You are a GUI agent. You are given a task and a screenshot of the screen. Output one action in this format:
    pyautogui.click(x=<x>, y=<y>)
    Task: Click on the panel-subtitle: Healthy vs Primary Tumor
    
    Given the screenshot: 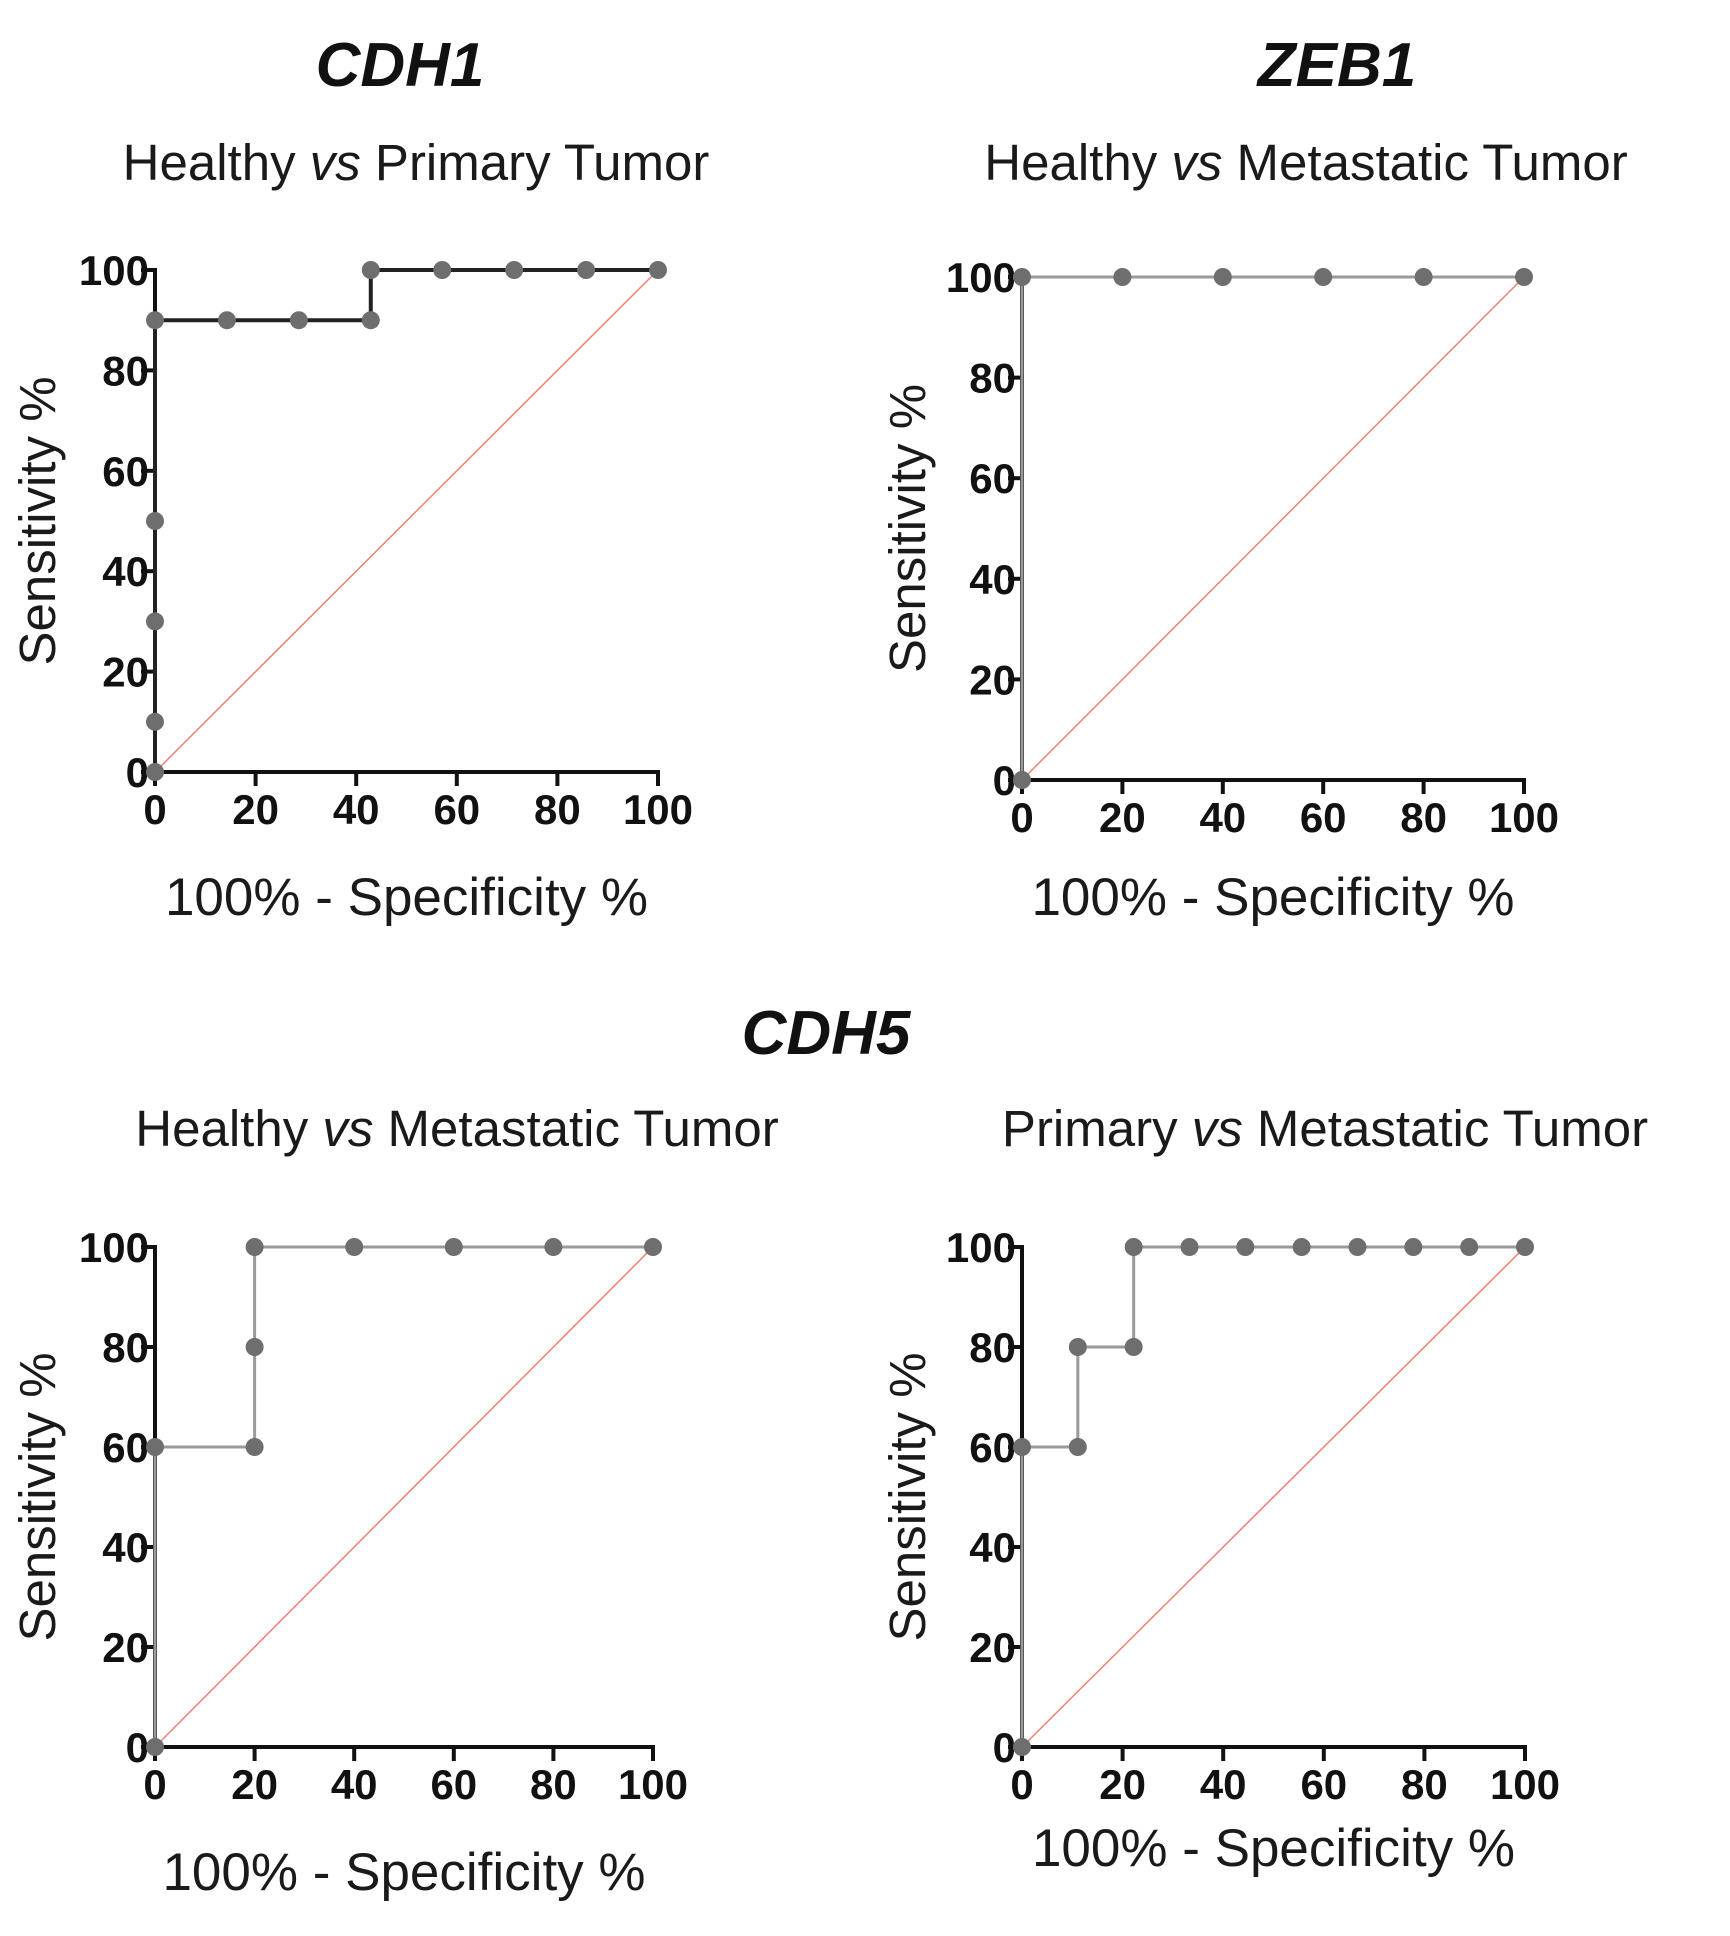 What is the action you would take?
    pyautogui.click(x=416, y=162)
    